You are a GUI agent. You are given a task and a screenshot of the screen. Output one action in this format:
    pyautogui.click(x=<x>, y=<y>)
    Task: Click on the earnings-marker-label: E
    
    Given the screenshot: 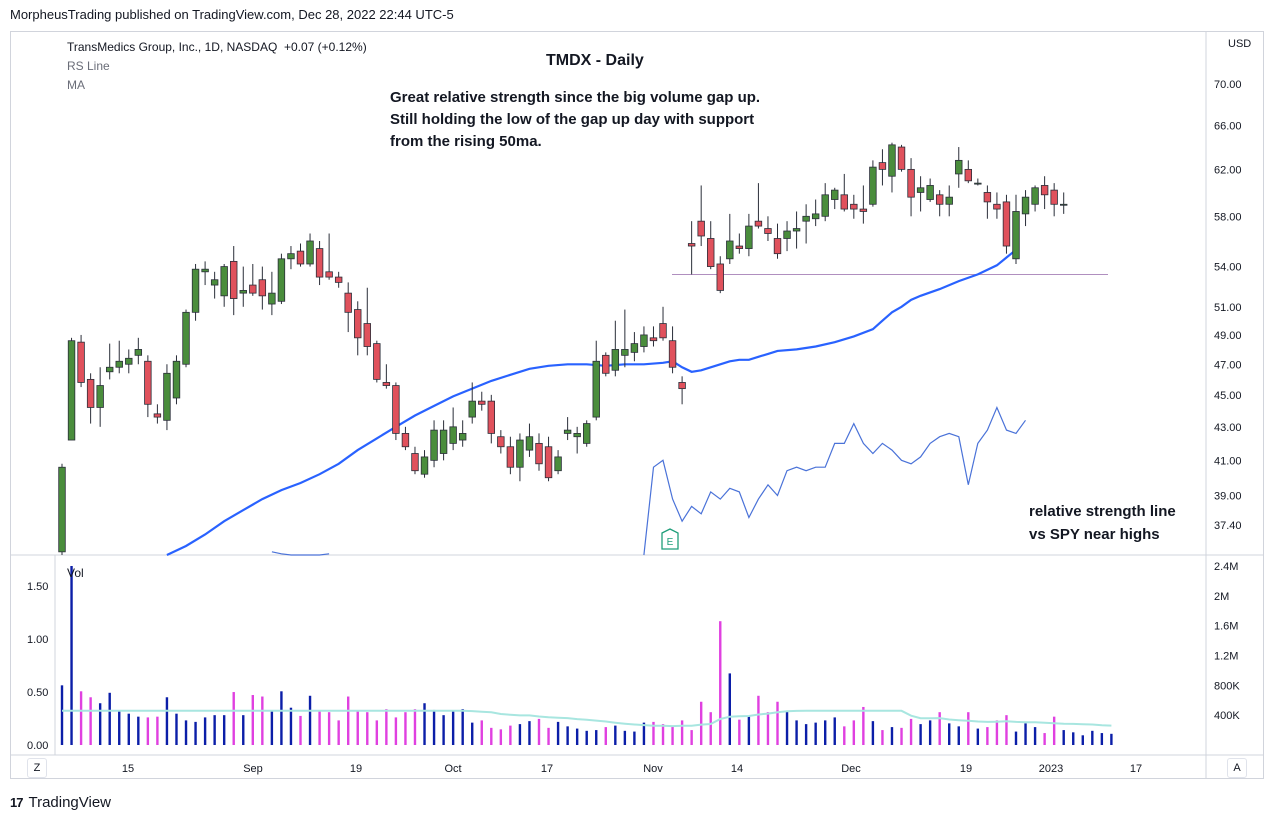 What is the action you would take?
    pyautogui.click(x=670, y=542)
    